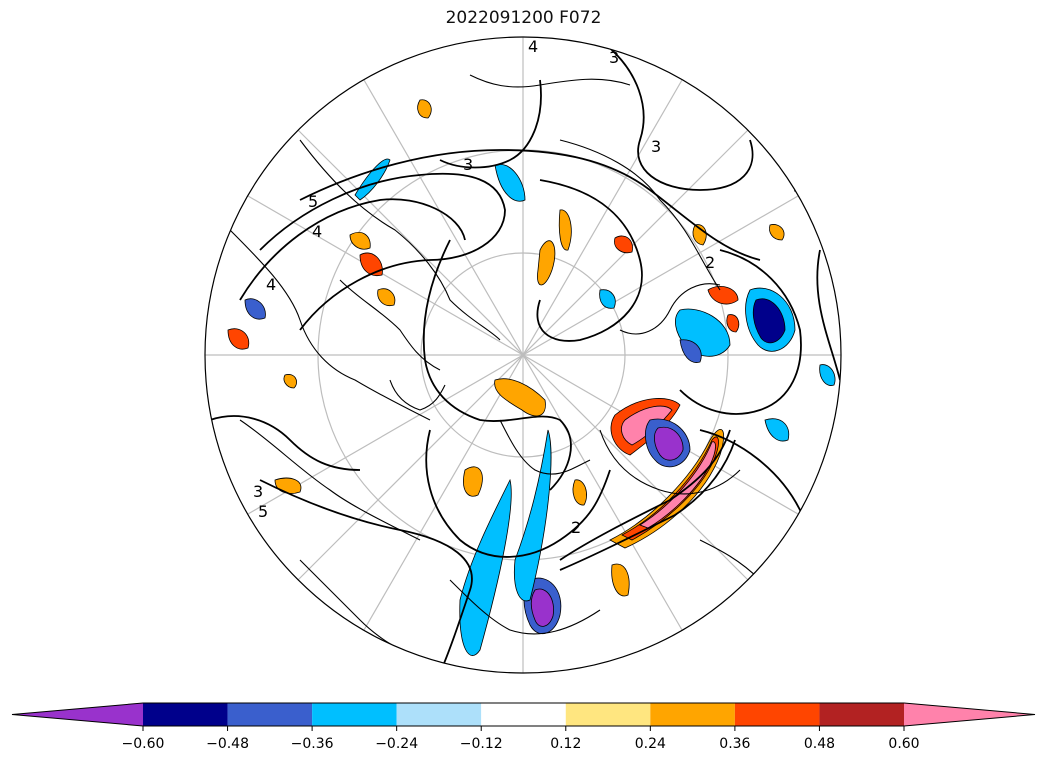 The height and width of the screenshot is (765, 1047). What do you see at coordinates (734, 744) in the screenshot?
I see `colorbar-tick-label: 0.36` at bounding box center [734, 744].